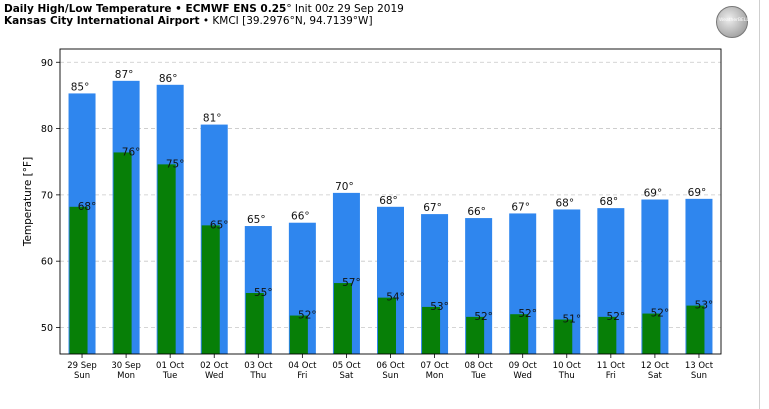 The image size is (769, 409). Describe the element at coordinates (347, 9) in the screenshot. I see `chart-init-time: Init 00z 29 Sep 2019` at that location.